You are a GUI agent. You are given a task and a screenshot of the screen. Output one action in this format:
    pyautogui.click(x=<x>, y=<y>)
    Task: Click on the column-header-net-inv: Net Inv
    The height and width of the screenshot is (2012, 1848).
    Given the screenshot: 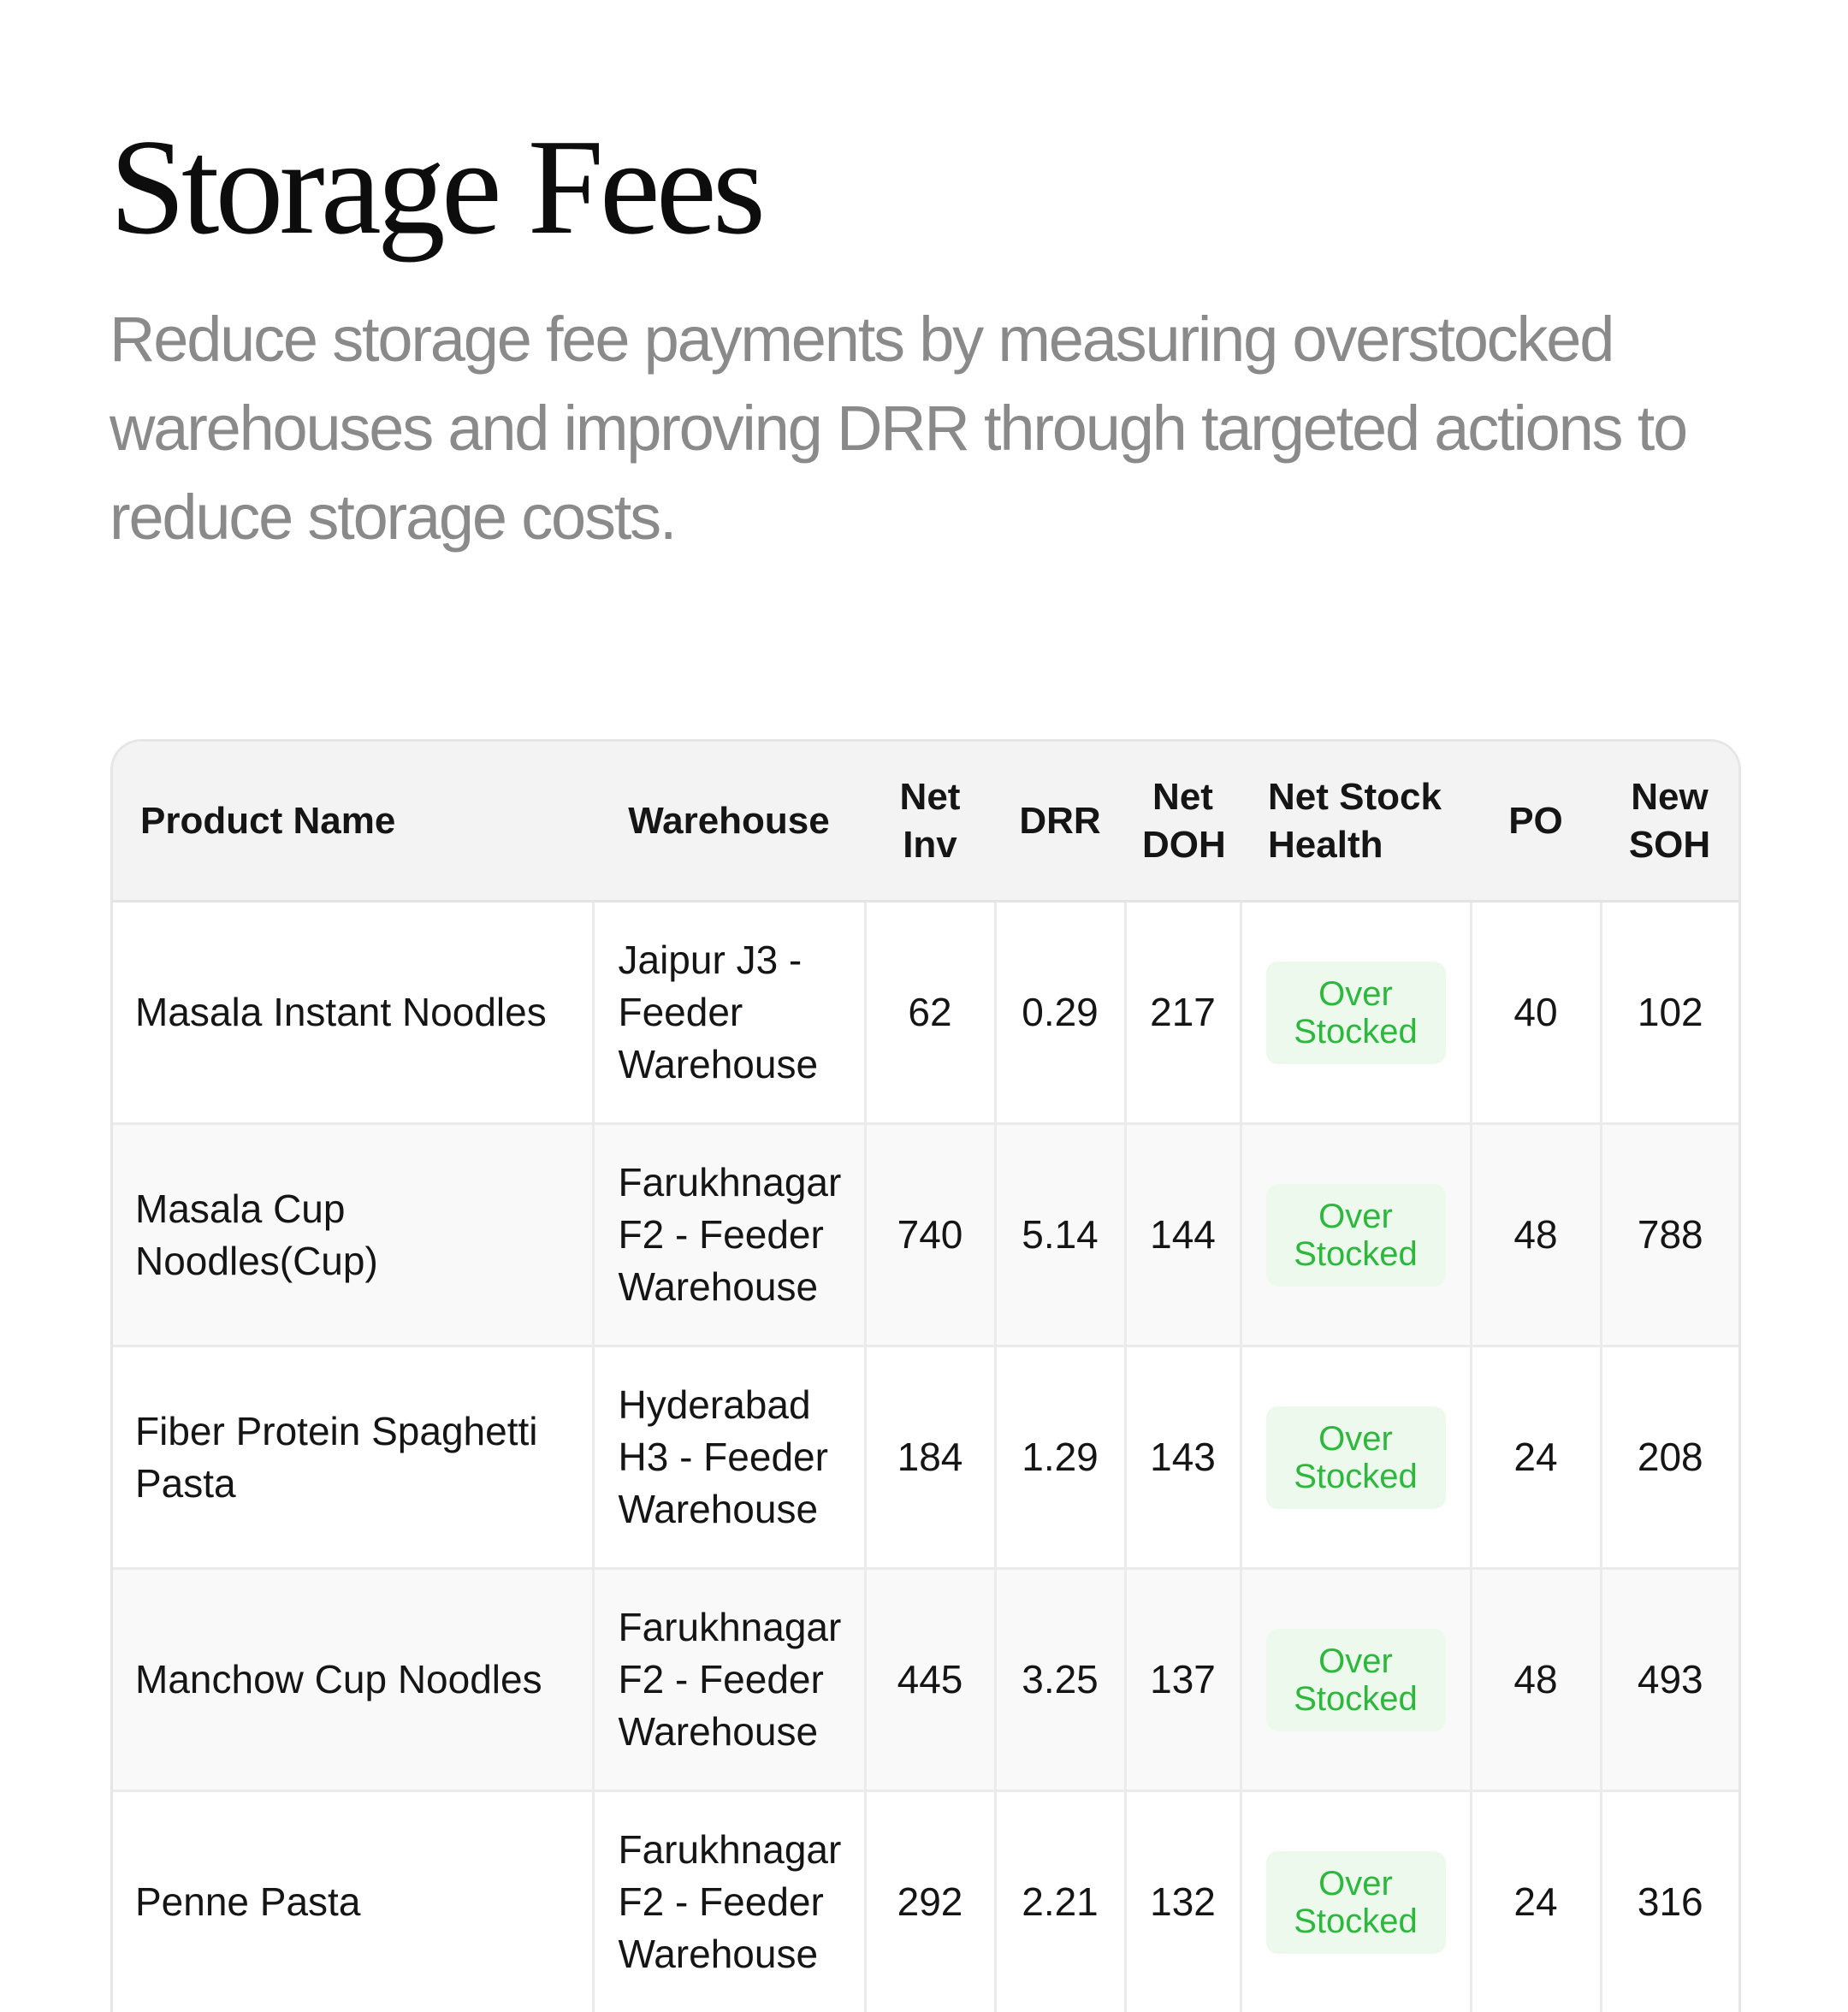 What is the action you would take?
    pyautogui.click(x=930, y=822)
    